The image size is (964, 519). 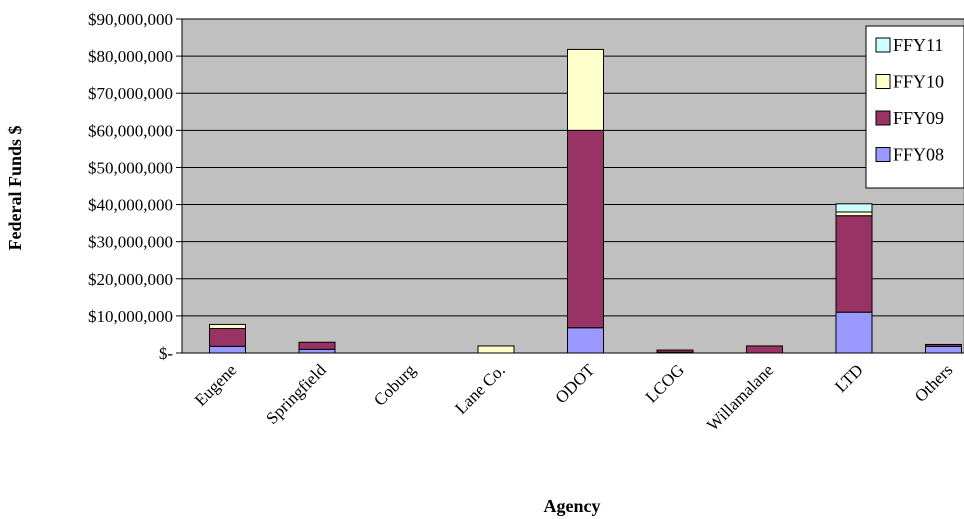 What do you see at coordinates (585, 229) in the screenshot?
I see `bar-segment-ffy09-odot` at bounding box center [585, 229].